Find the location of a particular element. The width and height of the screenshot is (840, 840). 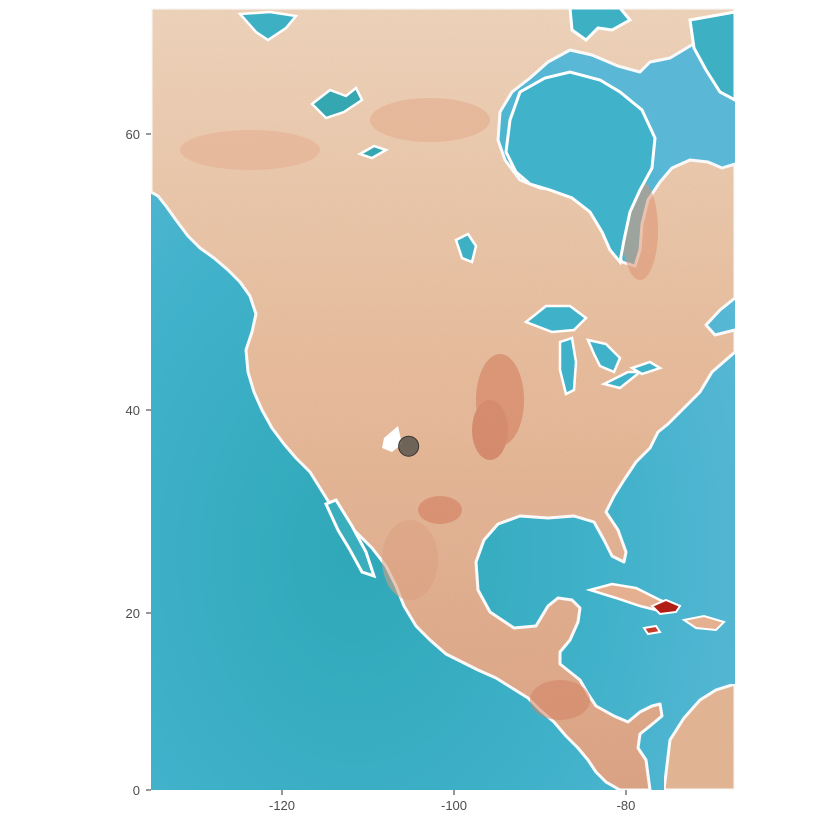

y-tick-label: 0 is located at coordinates (136, 790).